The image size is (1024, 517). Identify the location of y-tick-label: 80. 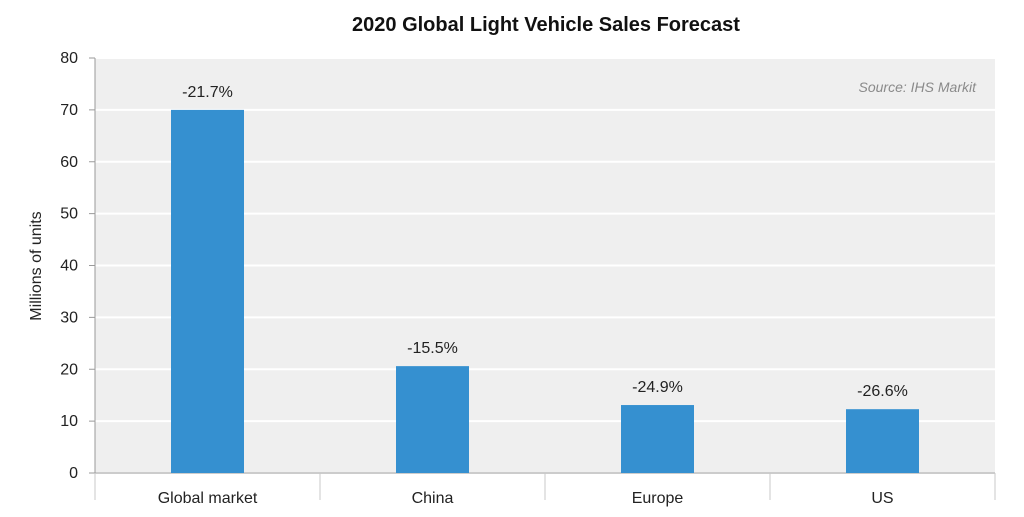
(69, 58).